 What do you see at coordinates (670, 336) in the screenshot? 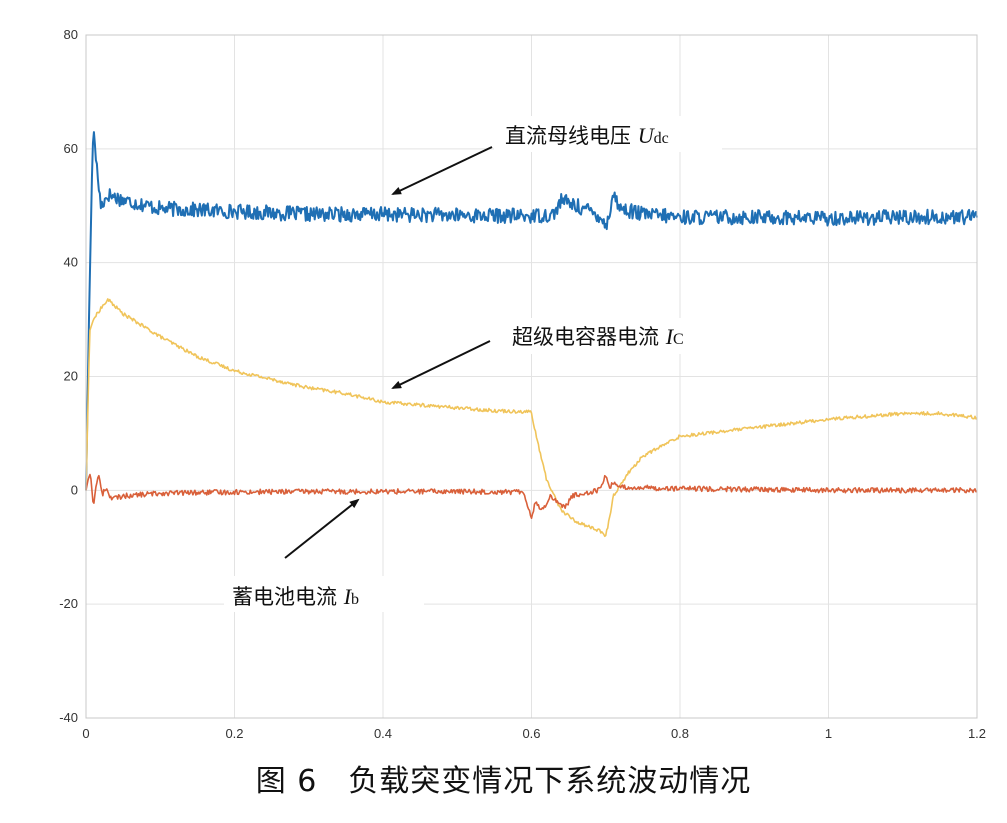
I see `annotation-ic-symbol: I` at bounding box center [670, 336].